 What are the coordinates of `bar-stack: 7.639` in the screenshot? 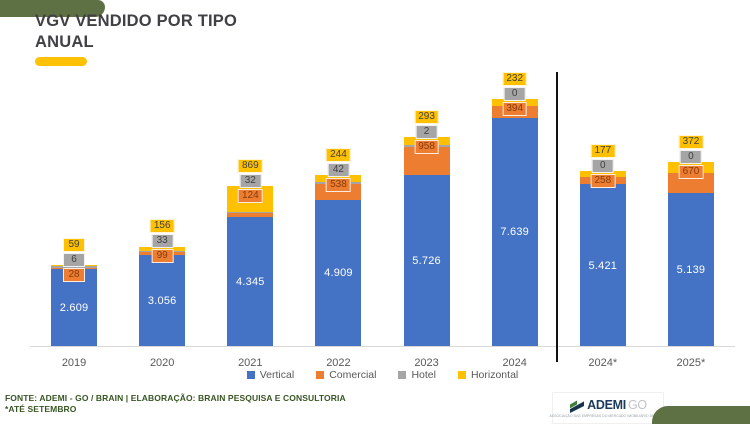 It's located at (514, 223).